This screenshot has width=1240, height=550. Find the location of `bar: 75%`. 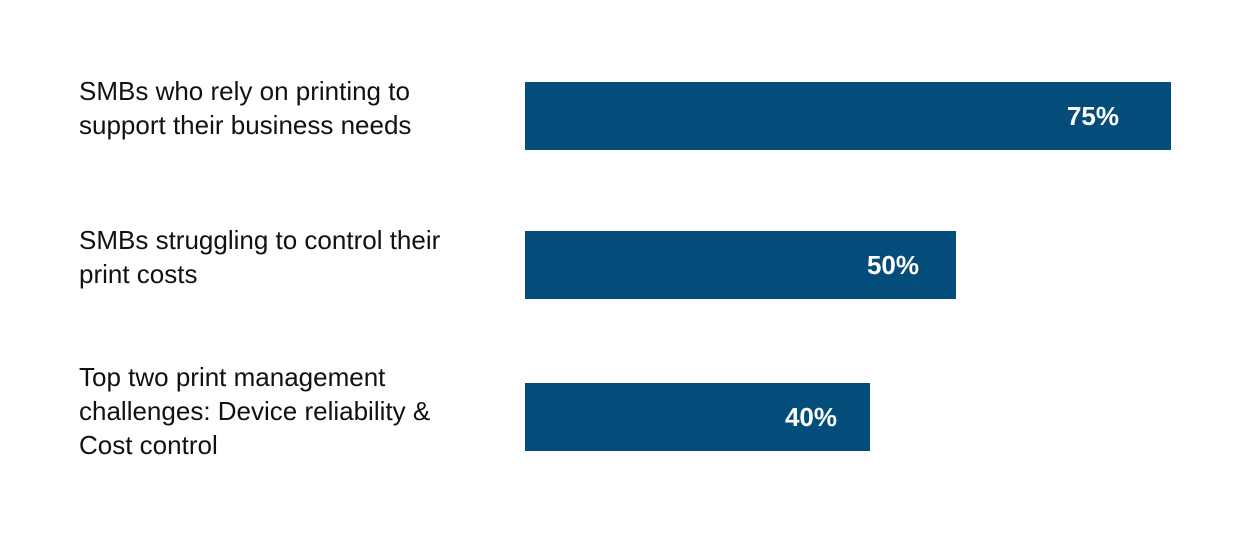

bar: 75% is located at coordinates (848, 116).